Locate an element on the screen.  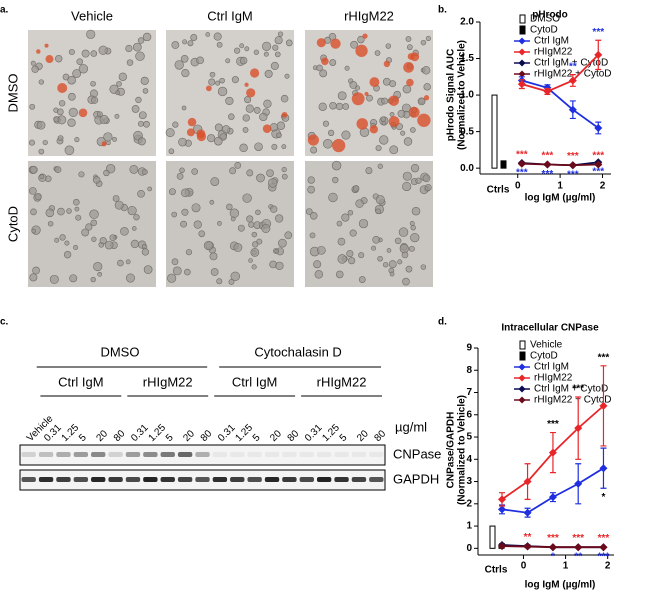
lane-label: 1.25 is located at coordinates (71, 433).